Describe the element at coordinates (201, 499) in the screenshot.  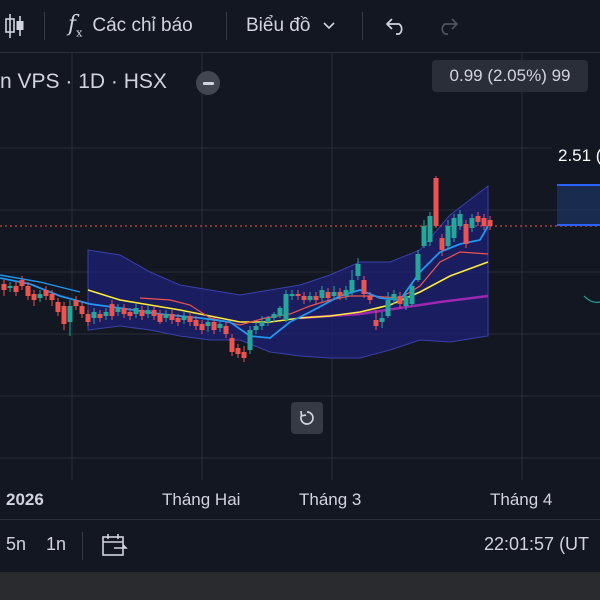
I see `time-label-feb: Tháng Hai` at that location.